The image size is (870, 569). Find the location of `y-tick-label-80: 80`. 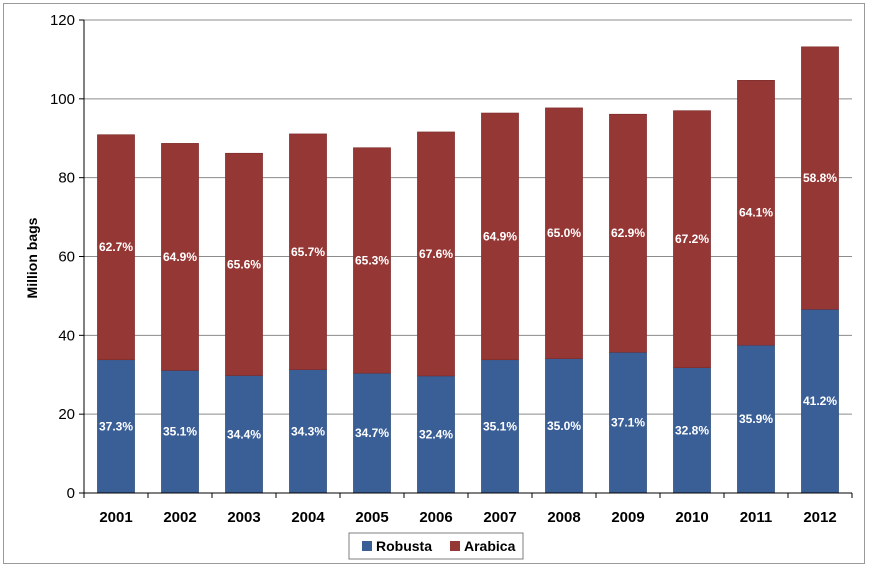

y-tick-label-80: 80 is located at coordinates (66, 178).